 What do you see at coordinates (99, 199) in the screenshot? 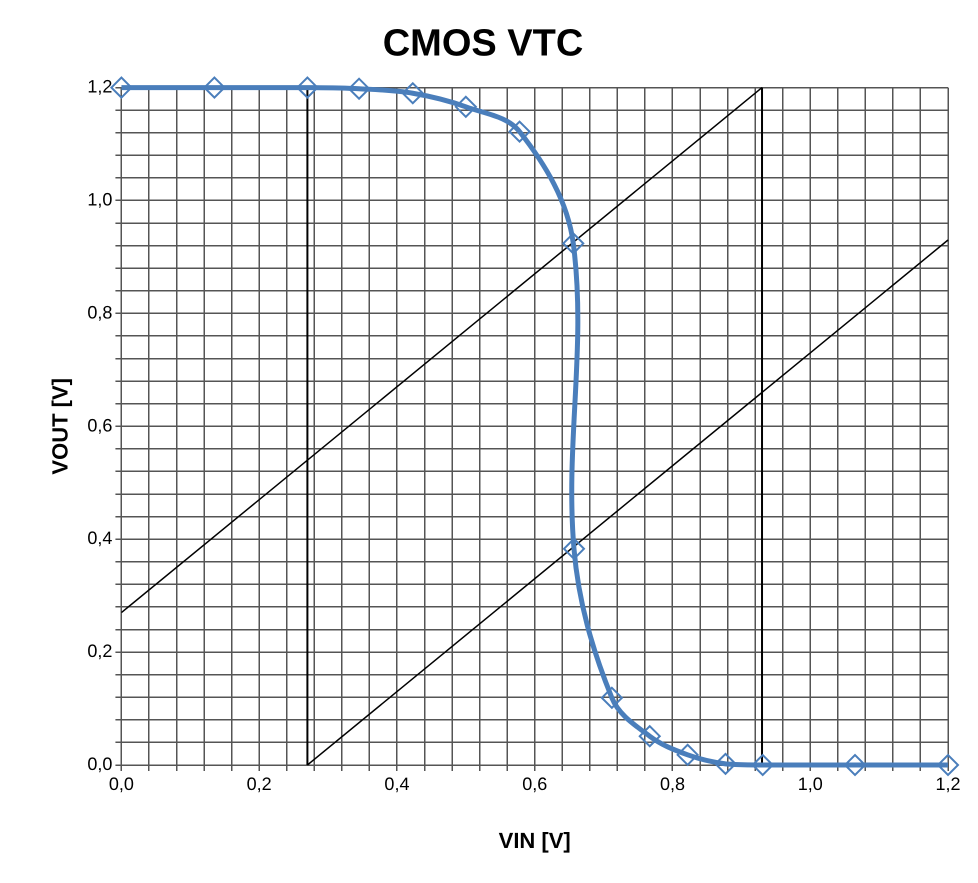
I see `y-tick-label: 1,0` at bounding box center [99, 199].